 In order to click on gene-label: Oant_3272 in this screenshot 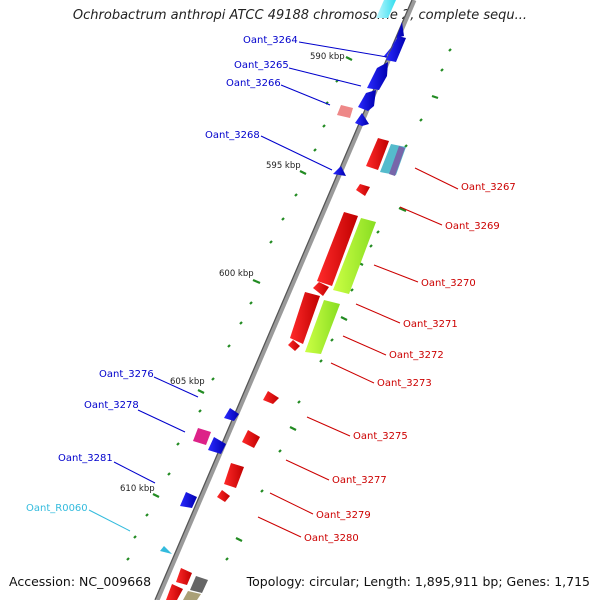, I will do `click(416, 355)`.